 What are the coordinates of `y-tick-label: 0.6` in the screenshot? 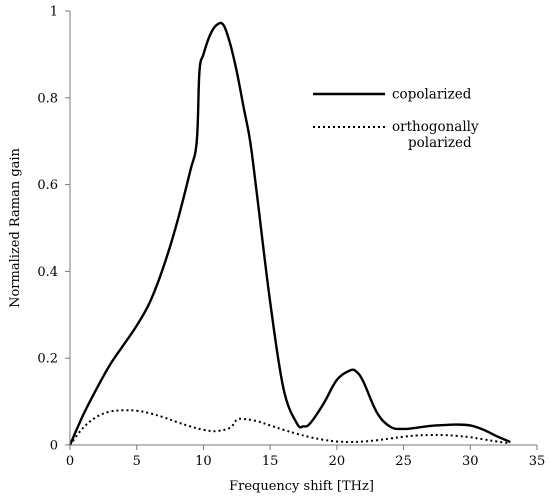 It's located at (47, 185).